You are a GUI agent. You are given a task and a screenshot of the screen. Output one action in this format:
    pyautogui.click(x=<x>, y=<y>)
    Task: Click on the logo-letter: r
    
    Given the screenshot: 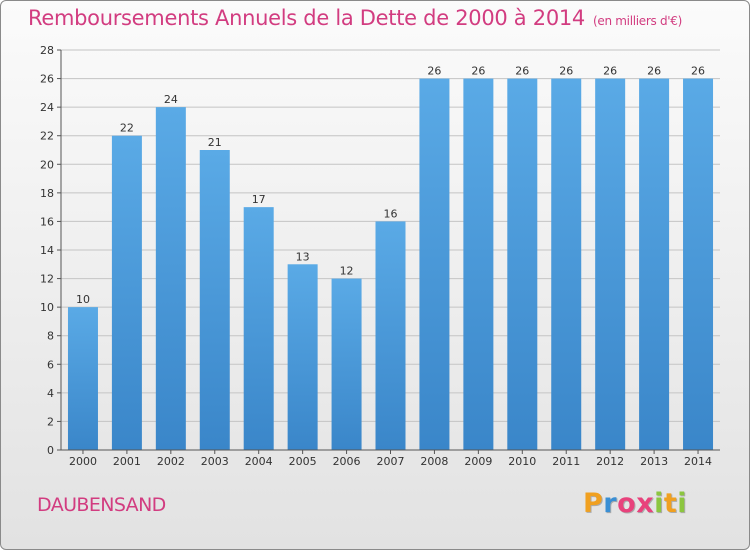 What is the action you would take?
    pyautogui.click(x=610, y=503)
    